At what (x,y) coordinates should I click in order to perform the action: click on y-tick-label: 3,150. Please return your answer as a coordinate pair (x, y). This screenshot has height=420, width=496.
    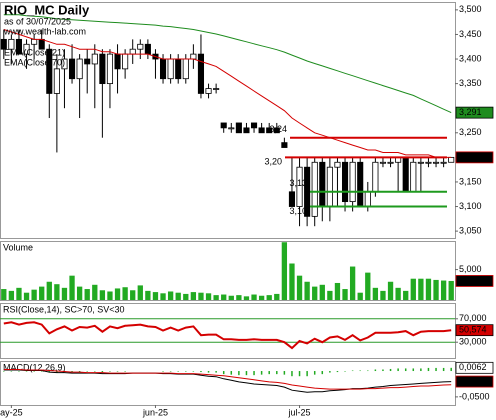
    Looking at the image, I should click on (470, 181).